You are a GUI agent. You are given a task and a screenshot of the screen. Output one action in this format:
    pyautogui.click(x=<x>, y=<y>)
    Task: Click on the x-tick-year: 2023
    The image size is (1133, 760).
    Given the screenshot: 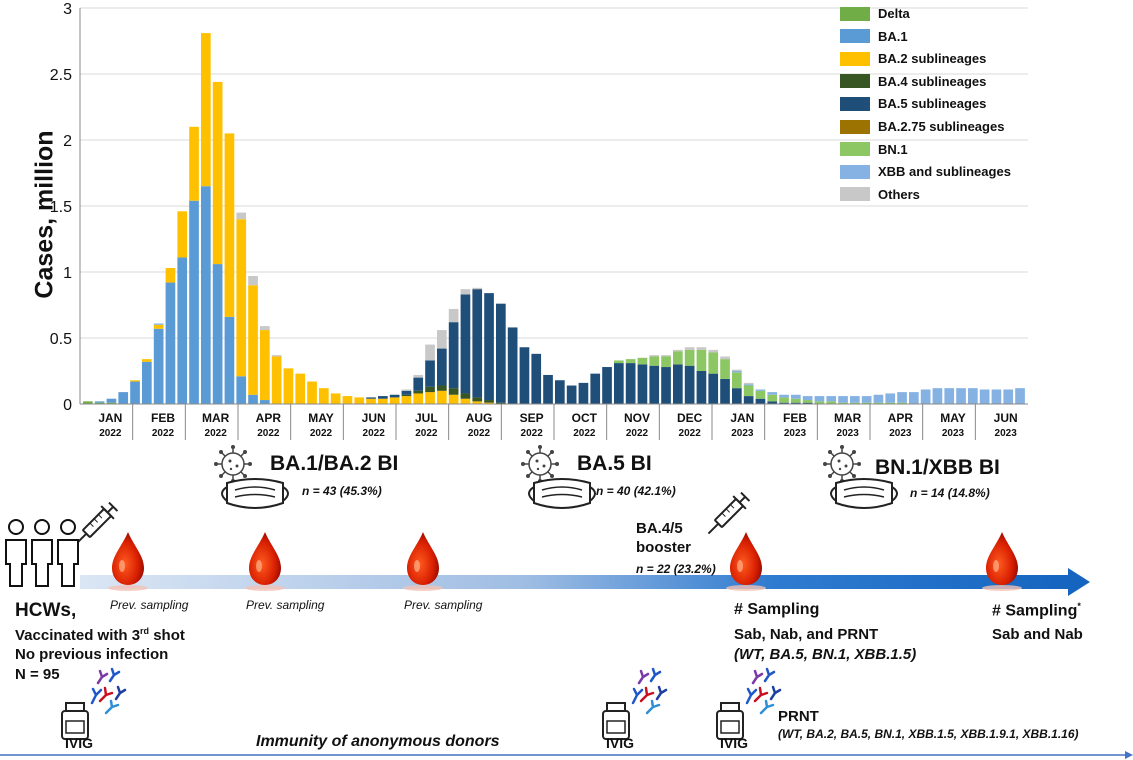 What is the action you would take?
    pyautogui.click(x=795, y=433)
    